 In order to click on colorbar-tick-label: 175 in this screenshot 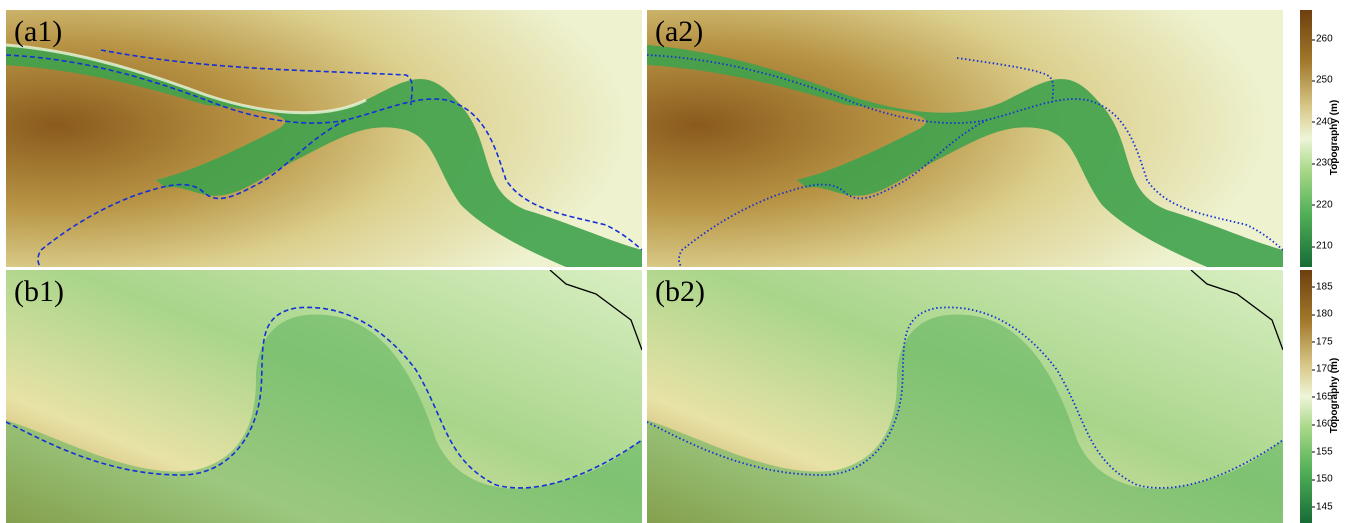, I will do `click(1322, 341)`.